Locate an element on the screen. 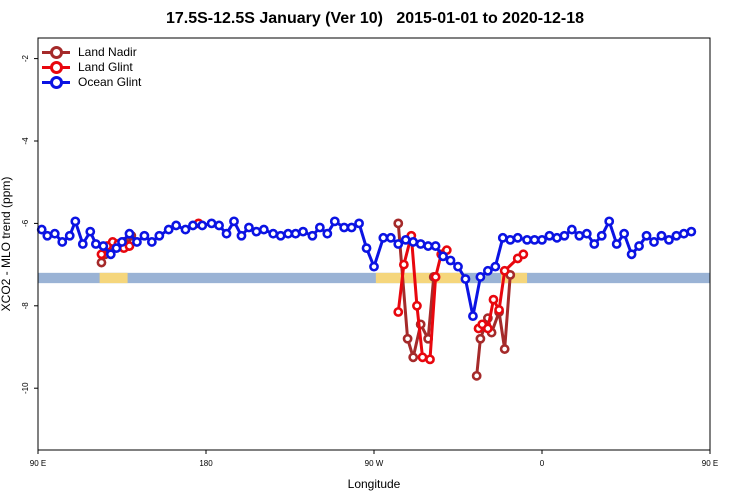  legend-item-land-glint: Land Glint is located at coordinates (91, 66).